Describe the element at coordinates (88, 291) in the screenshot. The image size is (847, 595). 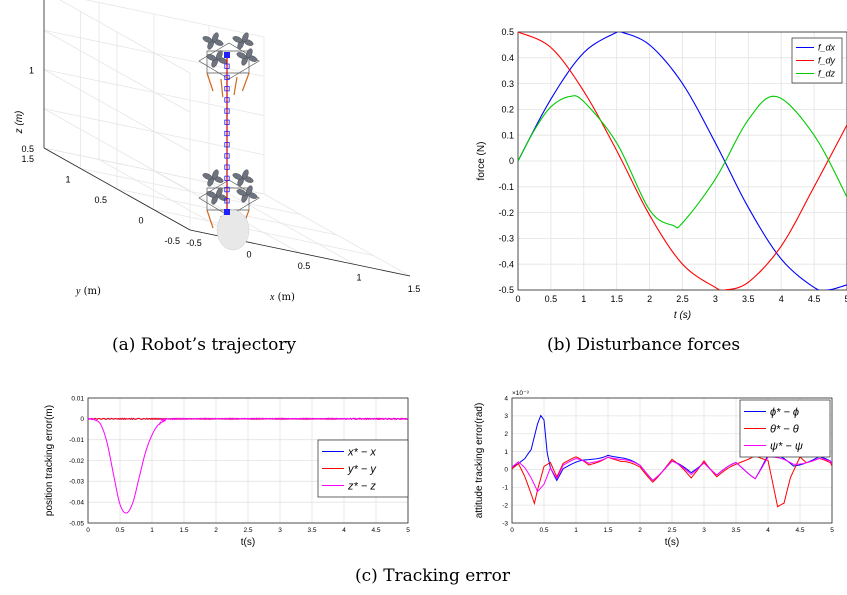
I see `y-axis-label: y (m)` at that location.